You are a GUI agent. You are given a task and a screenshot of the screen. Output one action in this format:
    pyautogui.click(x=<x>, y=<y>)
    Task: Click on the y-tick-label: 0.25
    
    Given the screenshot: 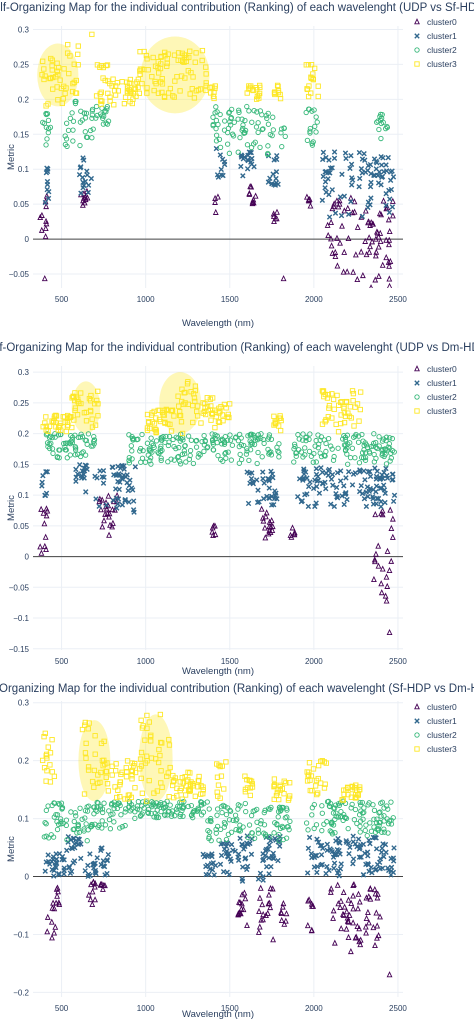 What is the action you would take?
    pyautogui.click(x=21, y=403)
    